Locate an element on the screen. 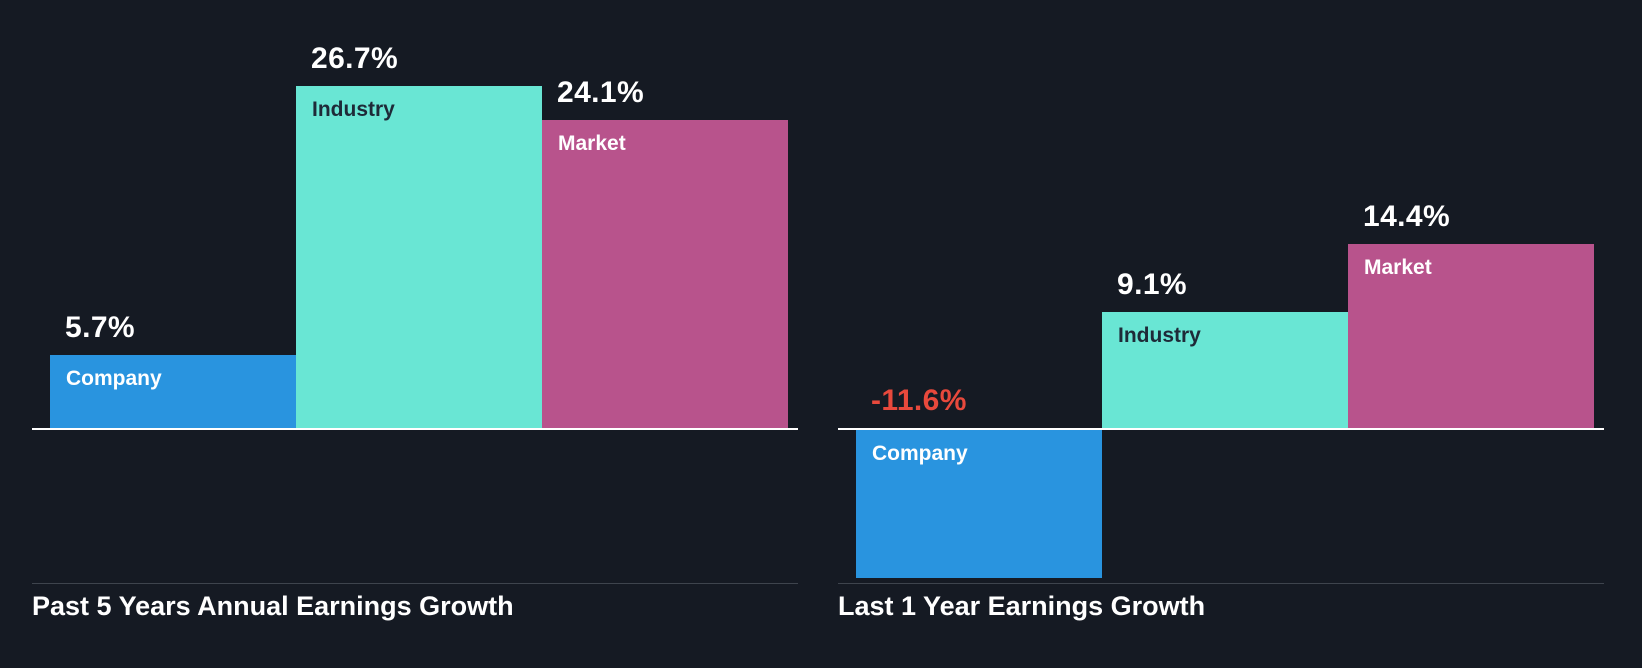  bar-value-label: 9.1% is located at coordinates (1152, 284).